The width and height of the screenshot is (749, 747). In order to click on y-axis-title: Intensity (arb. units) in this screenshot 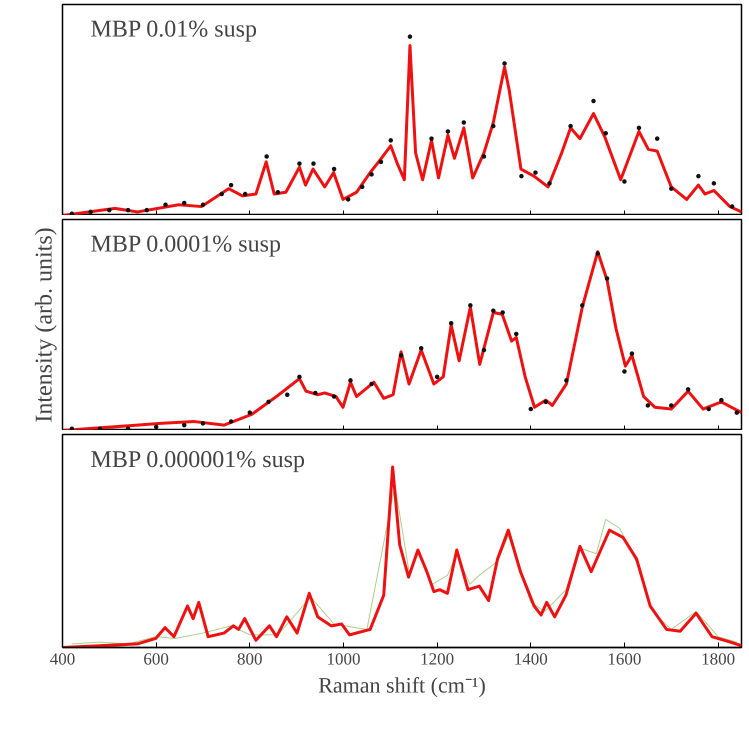, I will do `click(45, 325)`.